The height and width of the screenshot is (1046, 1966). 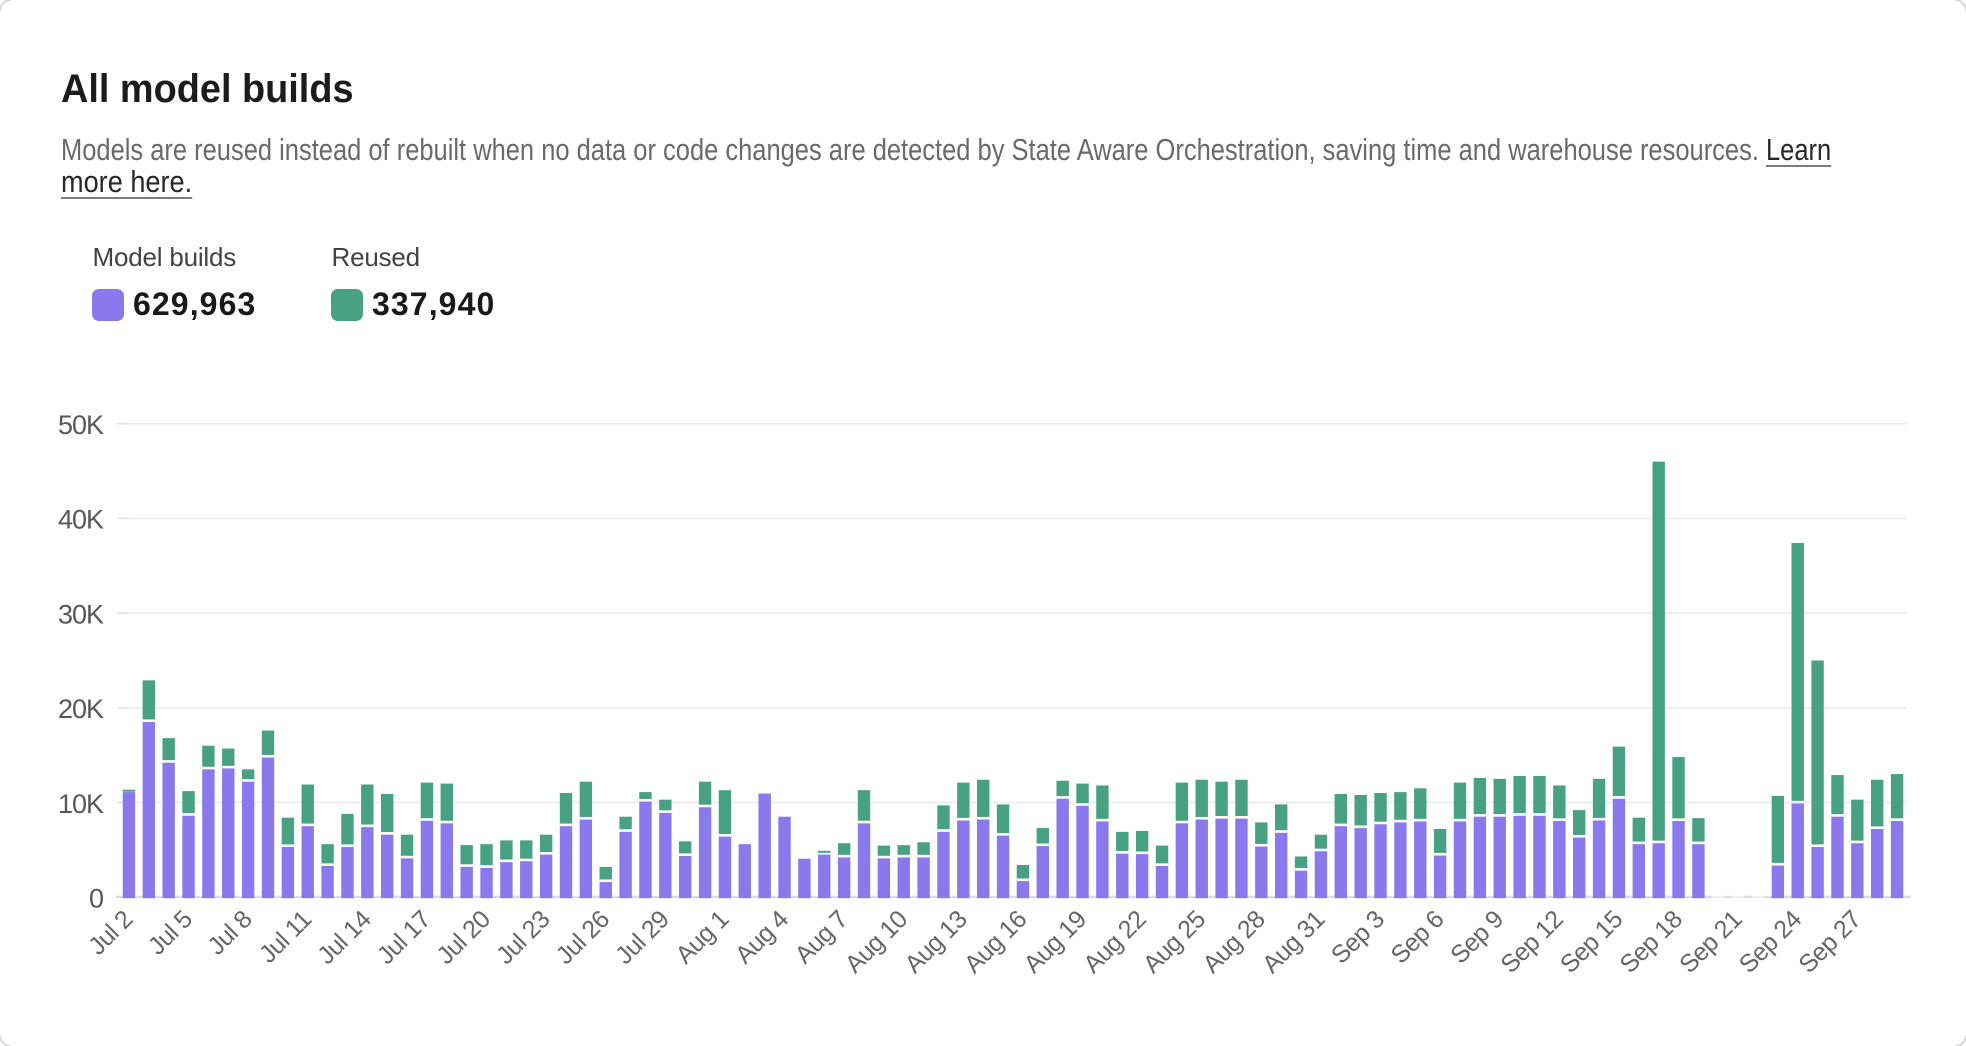 I want to click on svg-text: Jul 14, so click(x=344, y=937).